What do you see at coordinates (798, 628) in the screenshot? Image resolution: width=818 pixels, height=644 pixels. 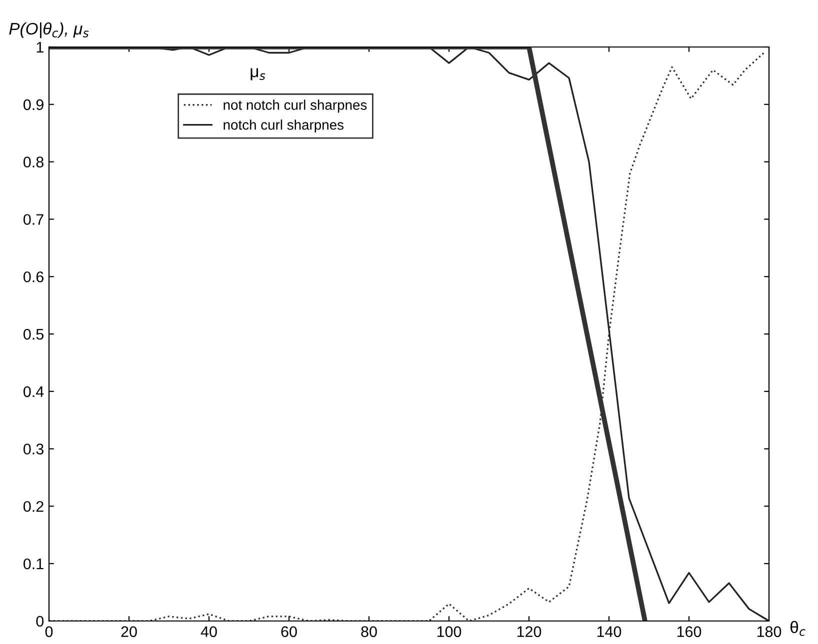 I see `x-axis-title: θ$_{c}$` at bounding box center [798, 628].